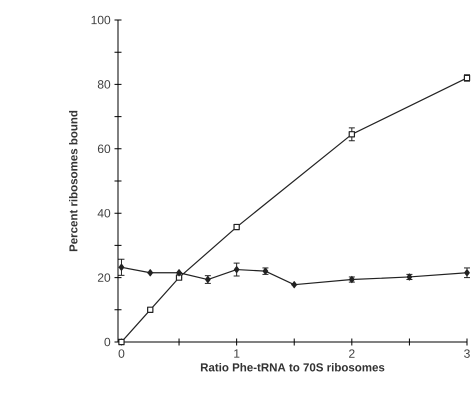 The image size is (472, 400). What do you see at coordinates (121, 353) in the screenshot?
I see `x-tick-label: 0` at bounding box center [121, 353].